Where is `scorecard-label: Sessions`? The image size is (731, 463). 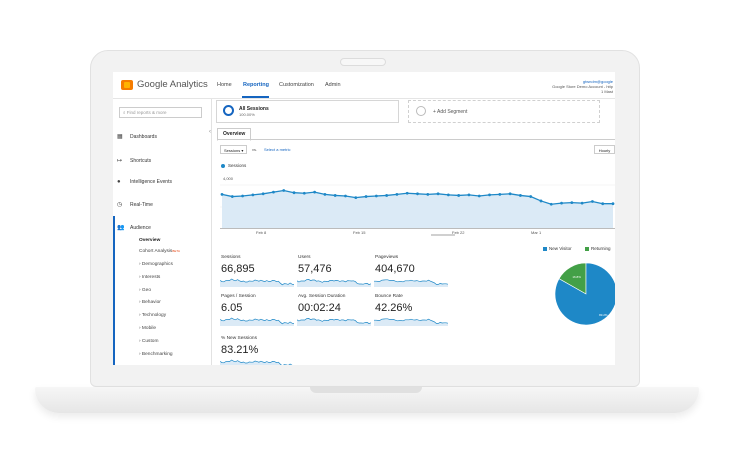 scorecard-label: Sessions is located at coordinates (231, 257).